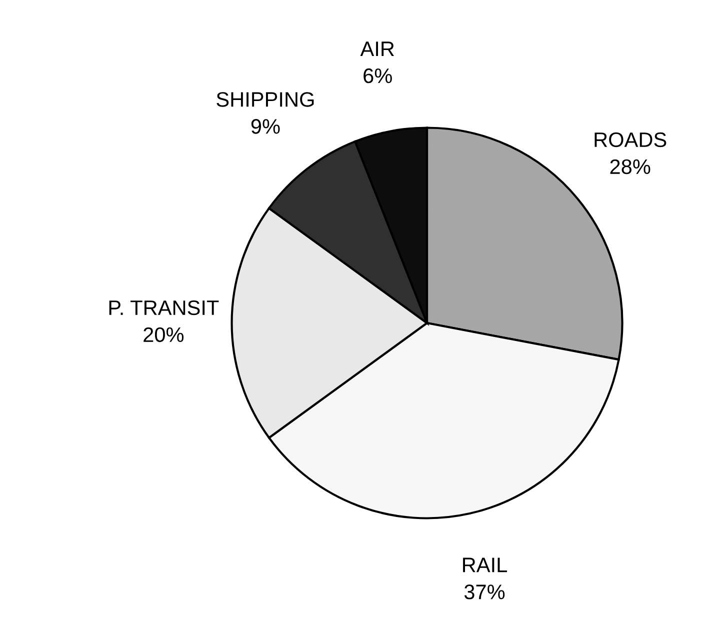 The width and height of the screenshot is (726, 644). Describe the element at coordinates (265, 99) in the screenshot. I see `slice-label: SHIPPING` at that location.